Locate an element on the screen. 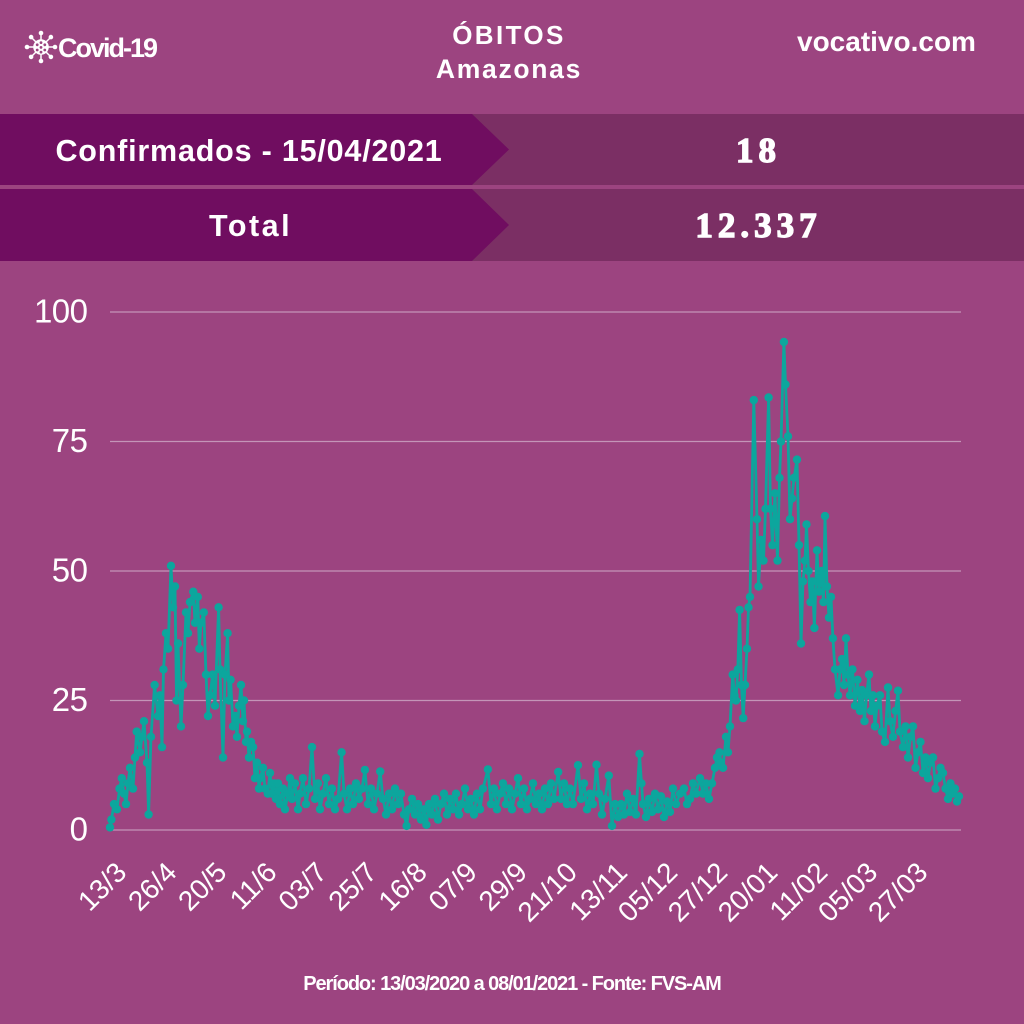 This screenshot has height=1024, width=1024. svg-text: 13/3 is located at coordinates (102, 886).